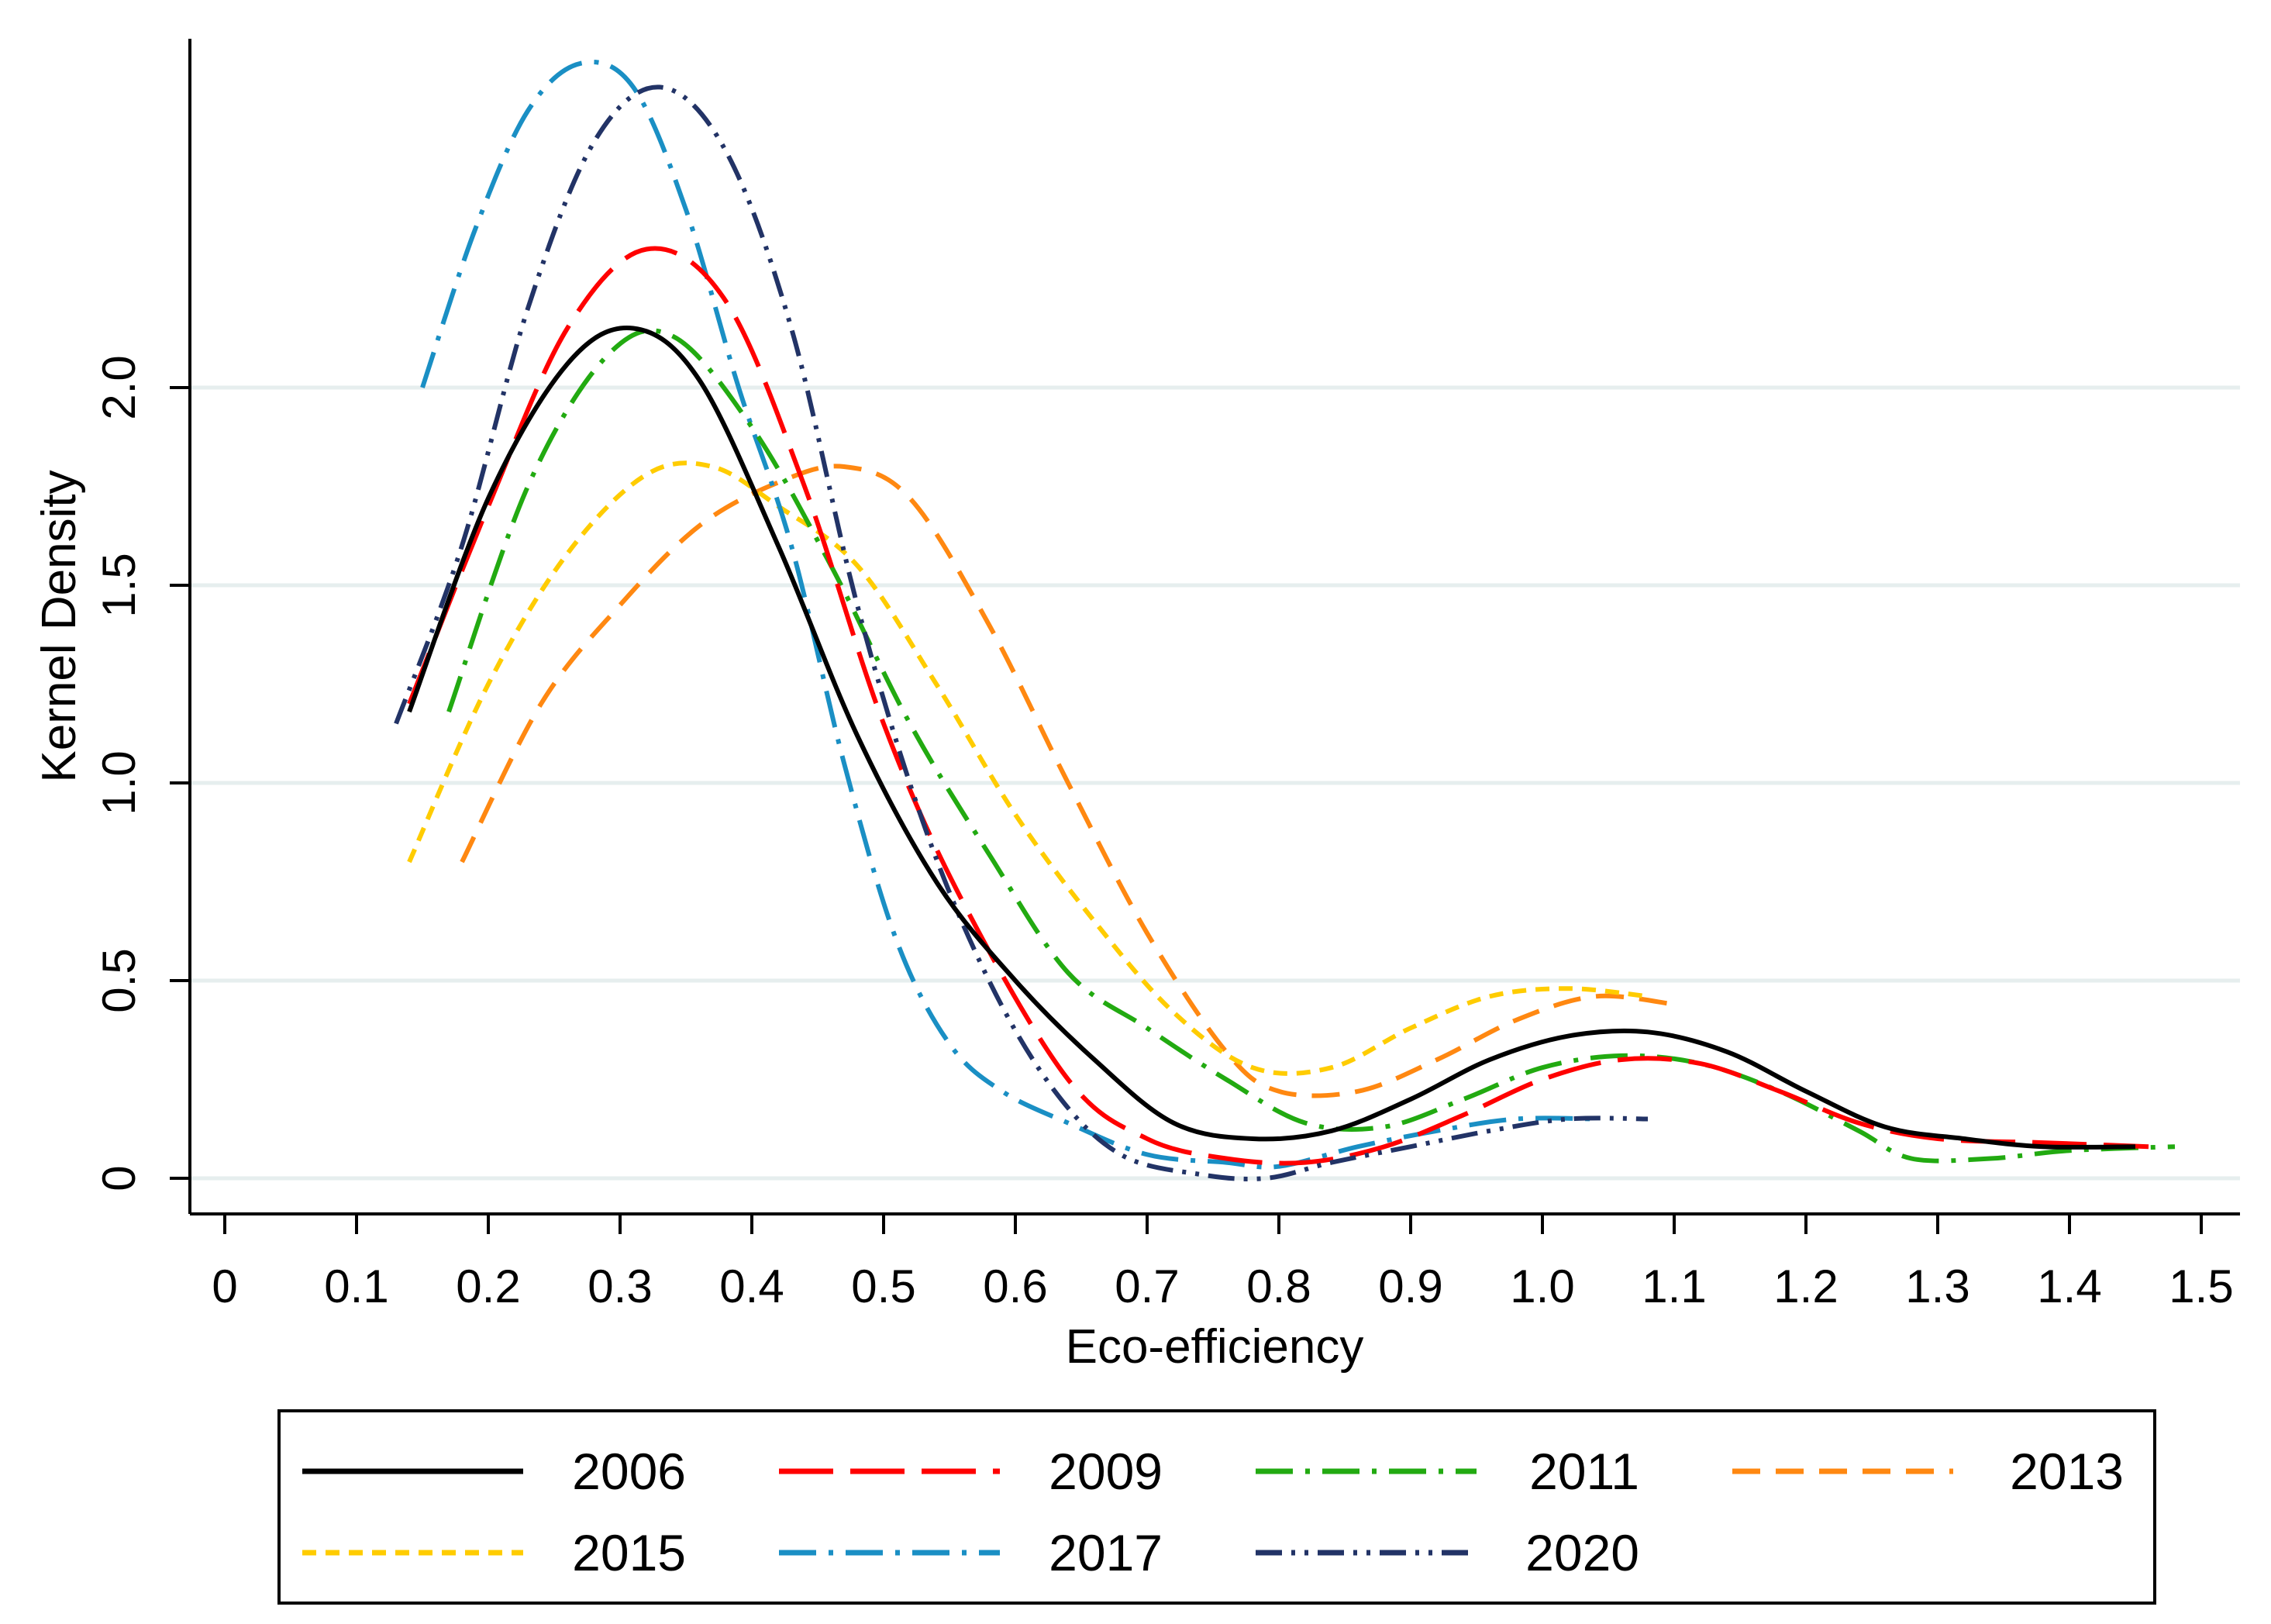 The width and height of the screenshot is (2271, 1624). Describe the element at coordinates (629, 1471) in the screenshot. I see `legend-label-2006: 2006` at that location.